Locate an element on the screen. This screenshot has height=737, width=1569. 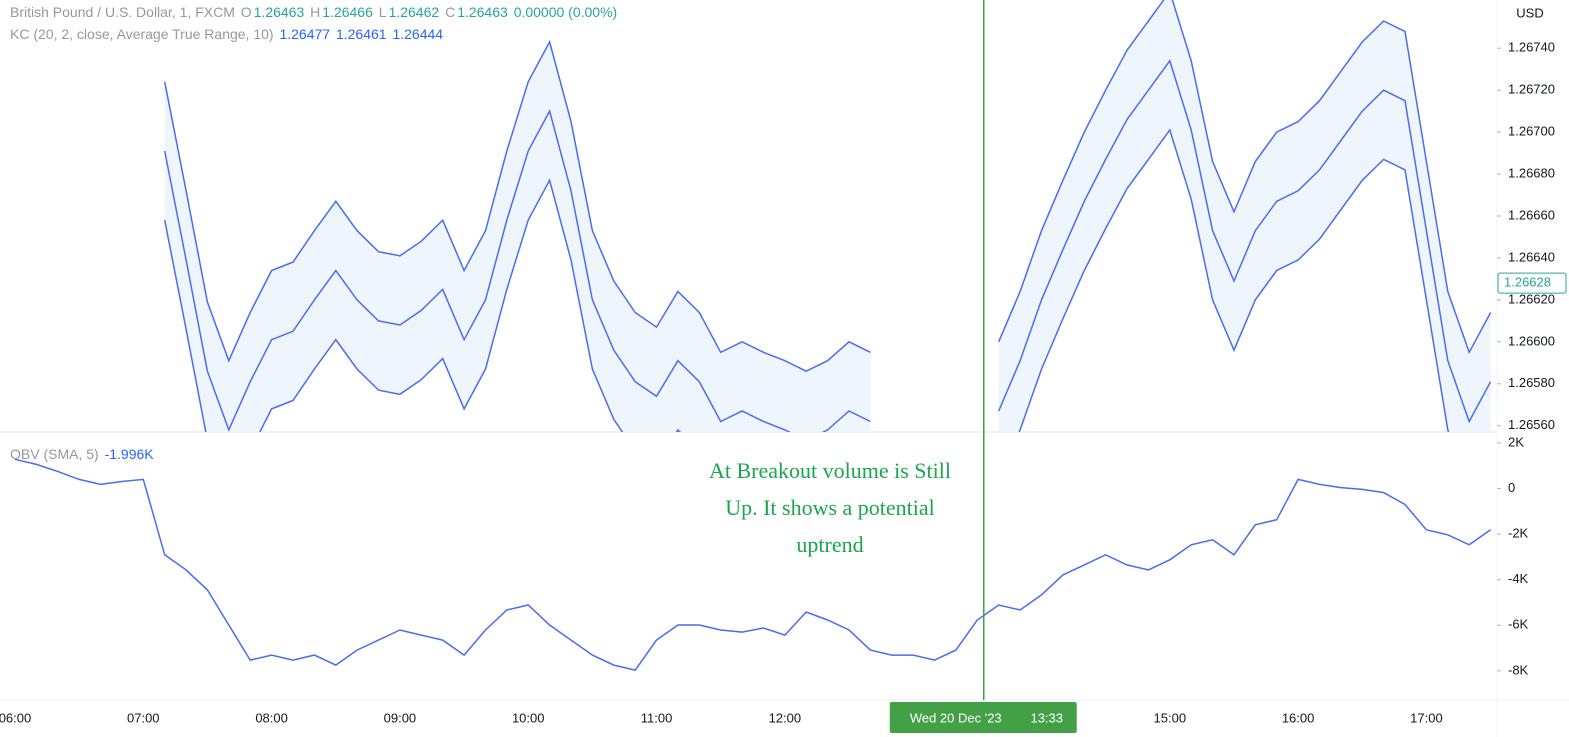
y-tick-label: 1.26680 is located at coordinates (1531, 172).